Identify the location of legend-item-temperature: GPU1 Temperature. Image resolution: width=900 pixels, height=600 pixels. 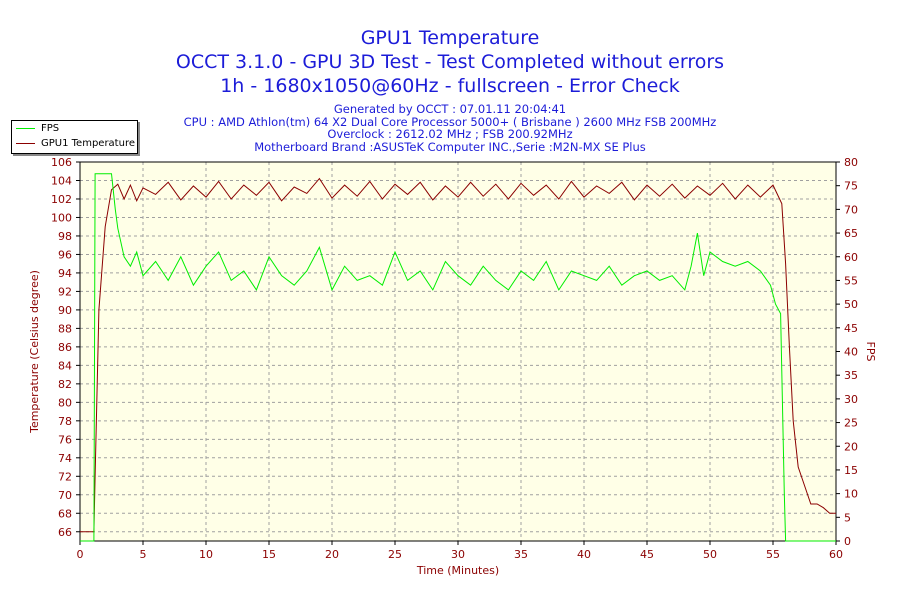
(74, 143).